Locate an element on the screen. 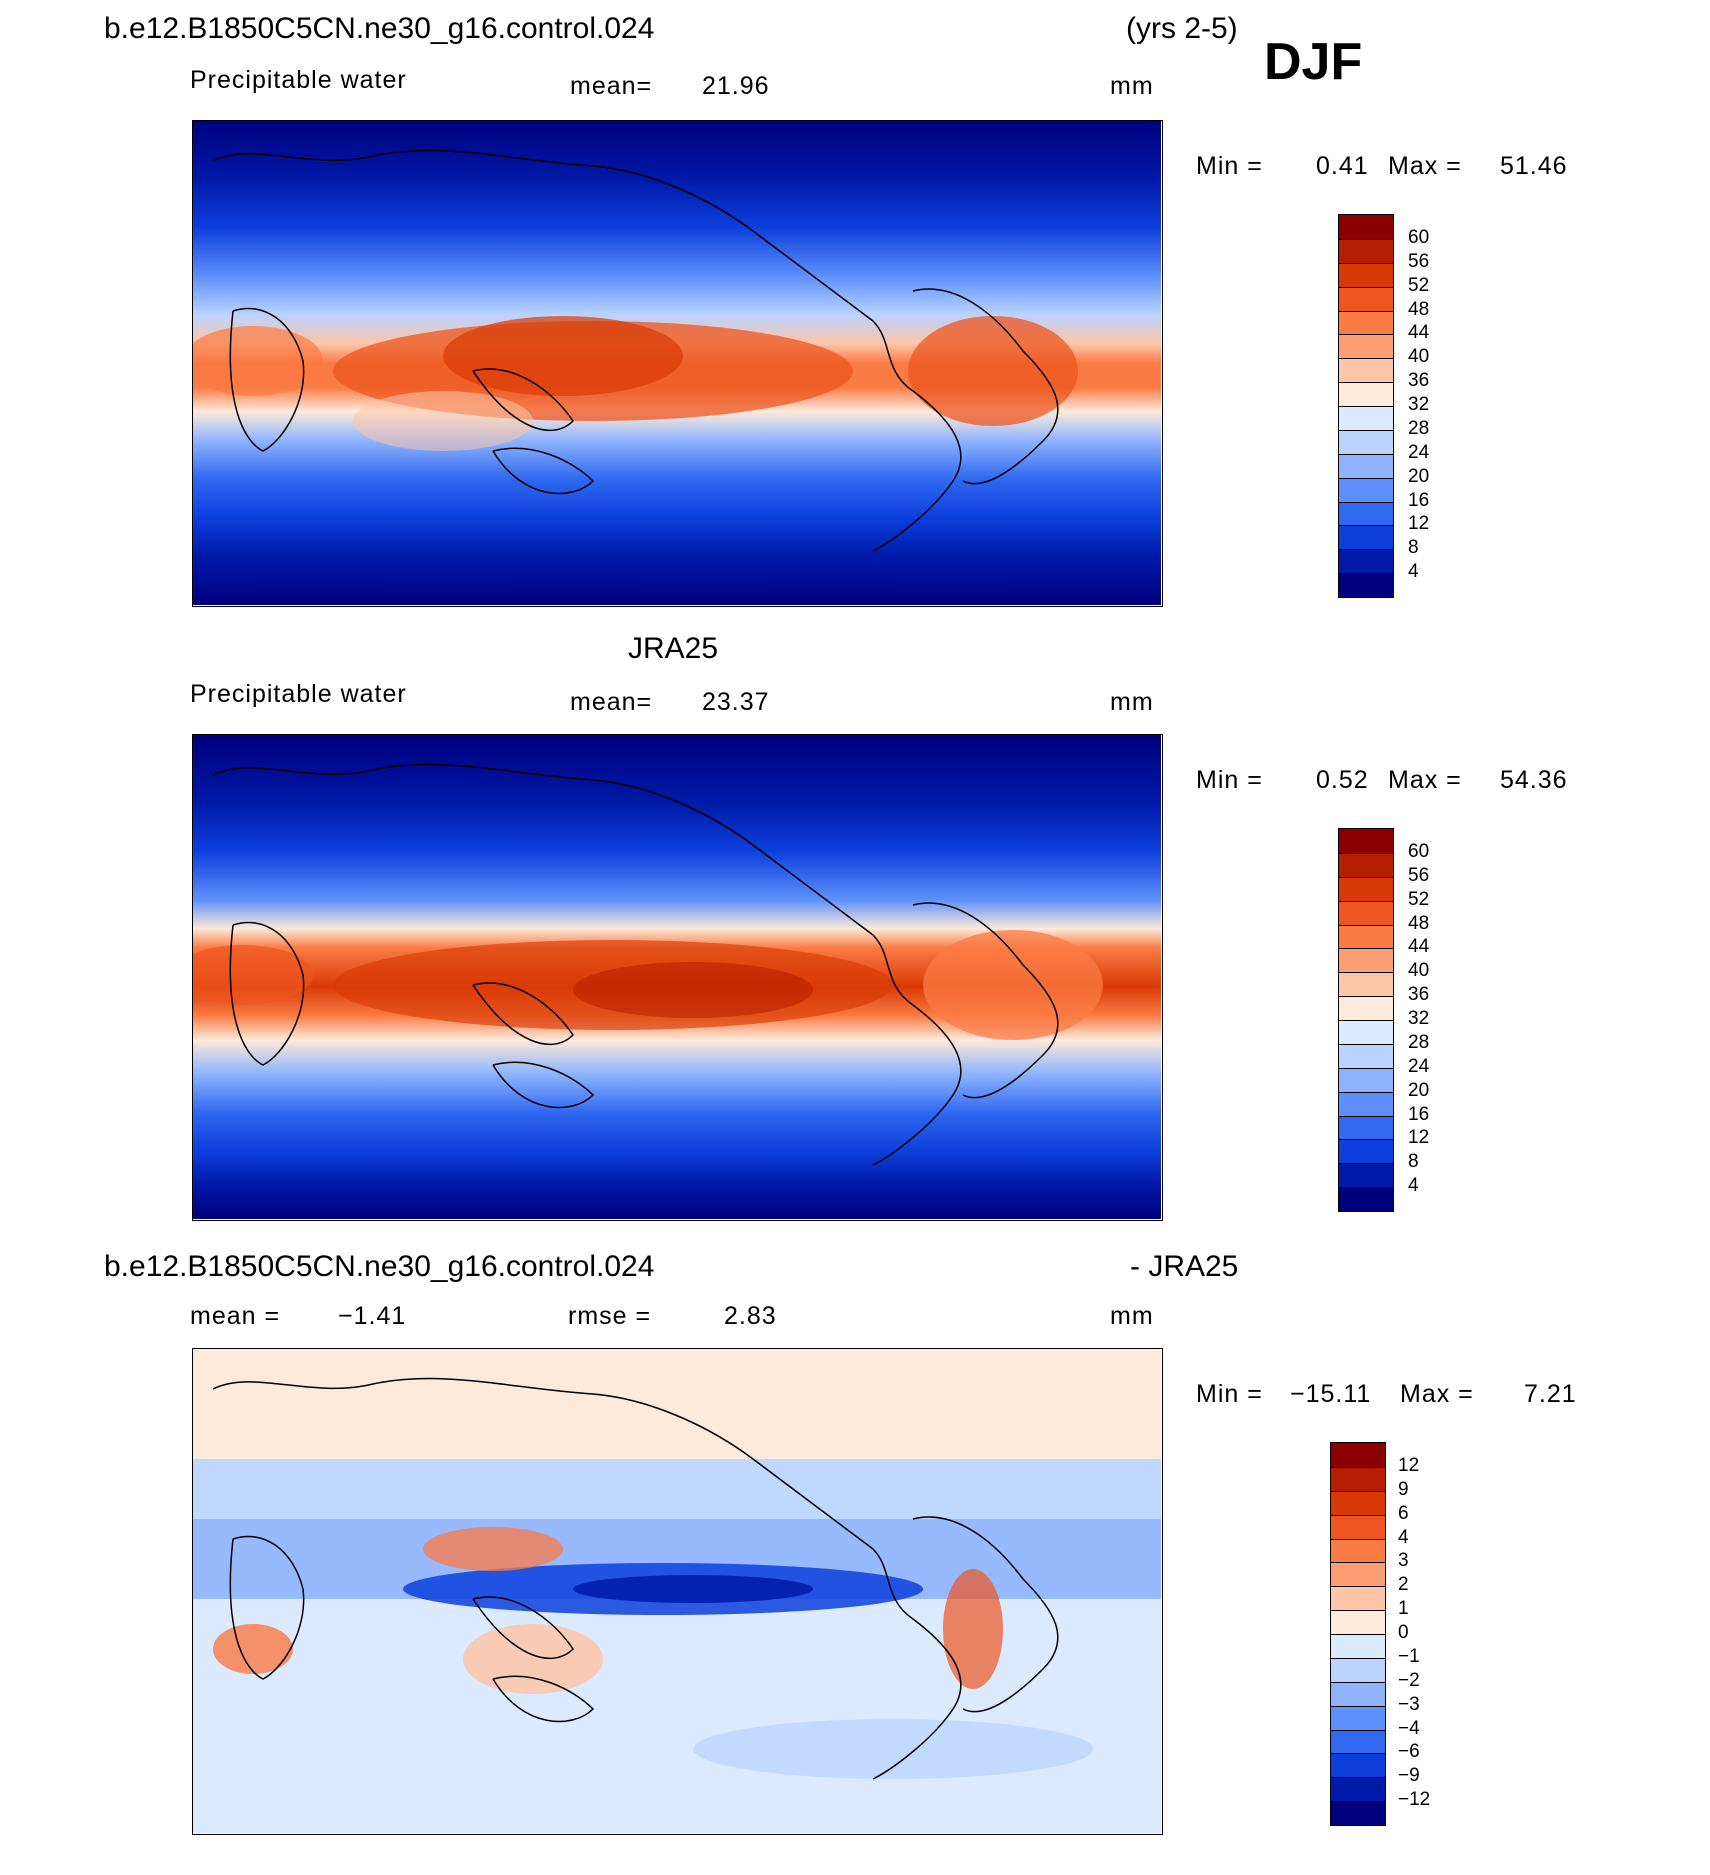  panel2-colorbar is located at coordinates (1366, 1020).